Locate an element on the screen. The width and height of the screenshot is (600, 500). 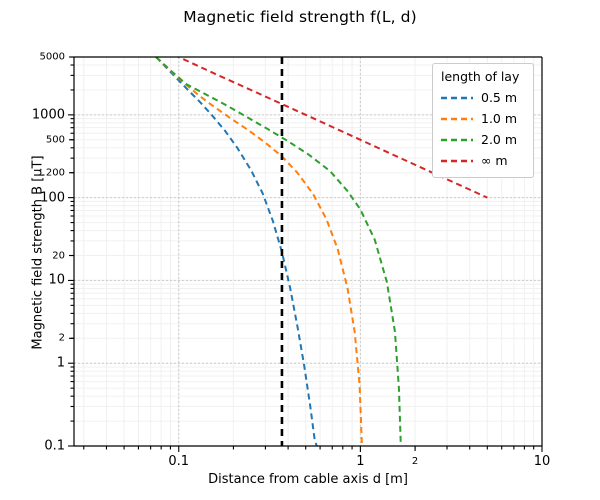
legend-items: 0.5 m 1.0 m 2.0 m ∞ m is located at coordinates (483, 129).